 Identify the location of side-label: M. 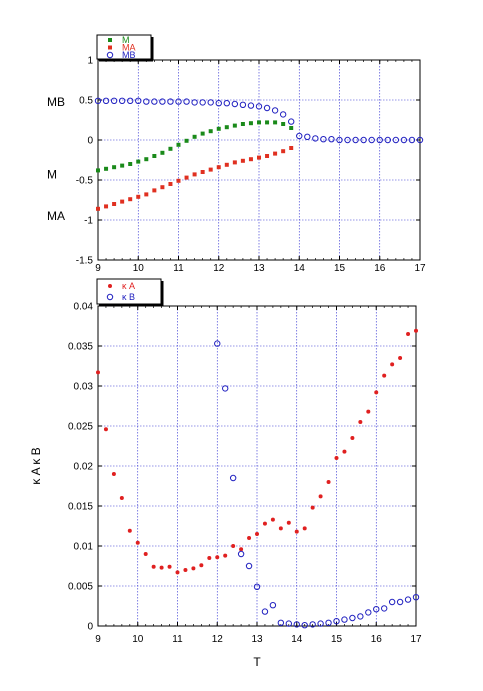
(52, 175).